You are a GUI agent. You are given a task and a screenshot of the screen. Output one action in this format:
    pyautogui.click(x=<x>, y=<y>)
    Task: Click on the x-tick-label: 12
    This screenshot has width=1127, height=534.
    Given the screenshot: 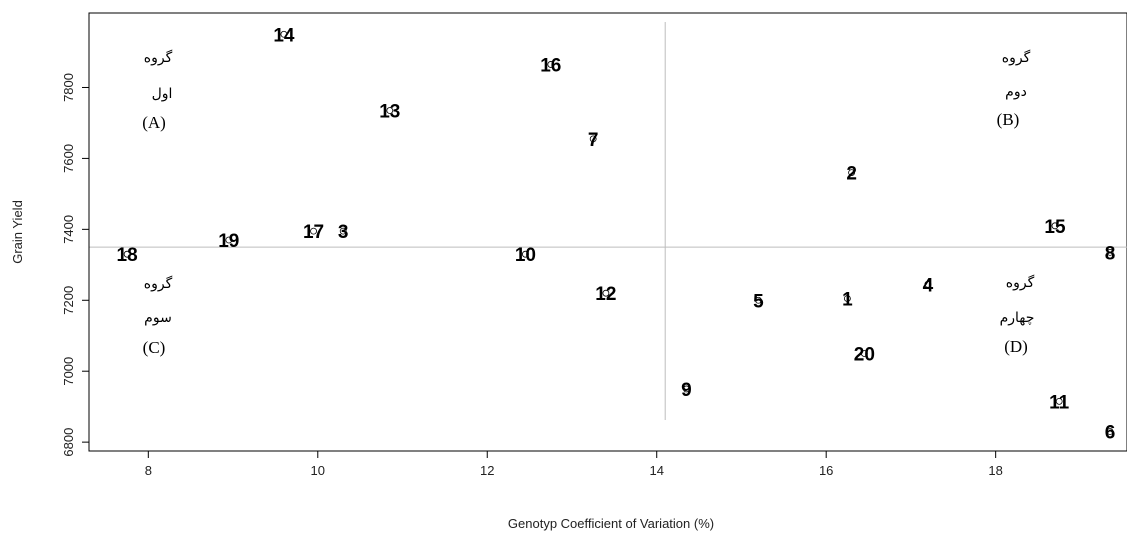 What is the action you would take?
    pyautogui.click(x=487, y=470)
    